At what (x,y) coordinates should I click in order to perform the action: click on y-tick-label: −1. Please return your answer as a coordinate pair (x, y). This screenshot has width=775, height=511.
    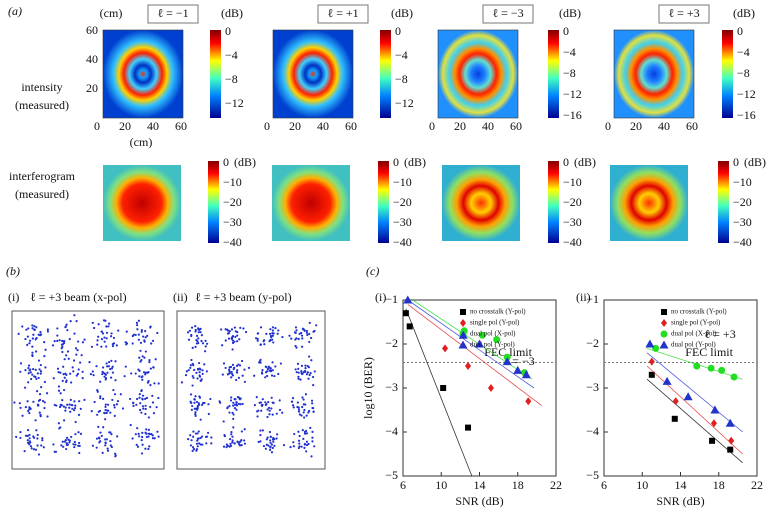
    Looking at the image, I should click on (592, 299).